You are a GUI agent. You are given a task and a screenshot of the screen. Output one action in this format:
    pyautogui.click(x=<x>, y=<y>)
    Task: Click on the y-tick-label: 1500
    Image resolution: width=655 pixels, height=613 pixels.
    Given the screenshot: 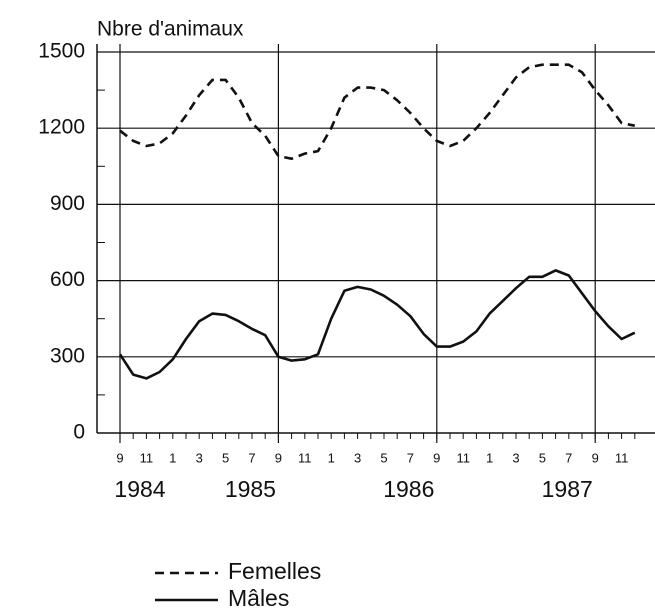 What is the action you would take?
    pyautogui.click(x=61, y=51)
    